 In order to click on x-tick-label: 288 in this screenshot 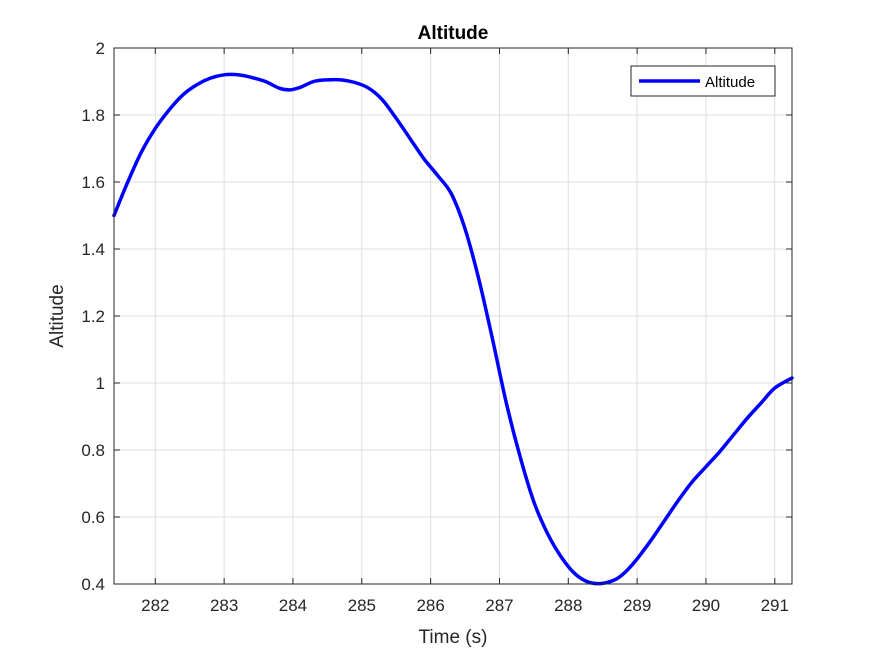, I will do `click(568, 605)`.